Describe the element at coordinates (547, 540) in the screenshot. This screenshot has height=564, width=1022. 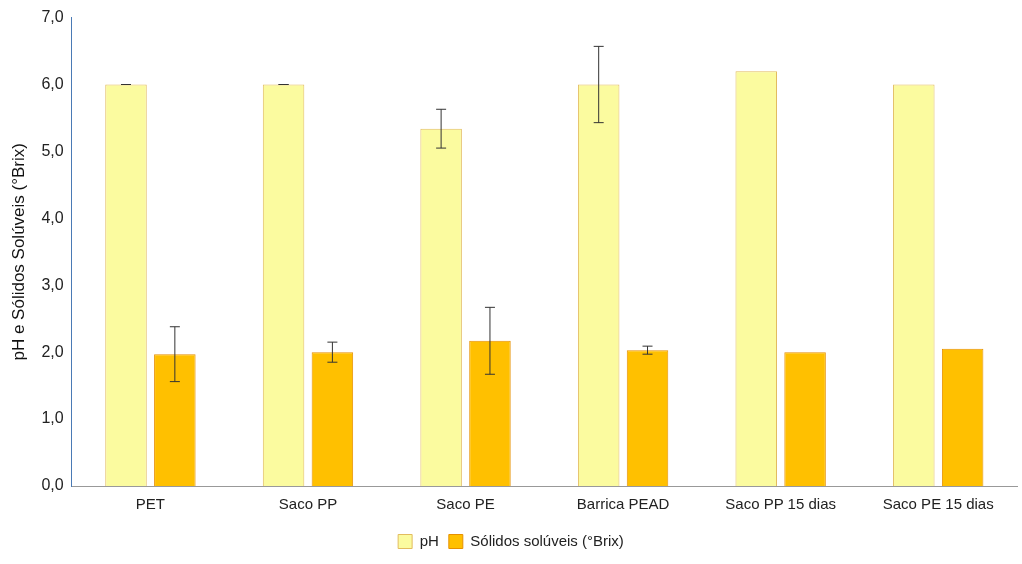
I see `legend-label: Sólidos solúveis (°Brix)` at that location.